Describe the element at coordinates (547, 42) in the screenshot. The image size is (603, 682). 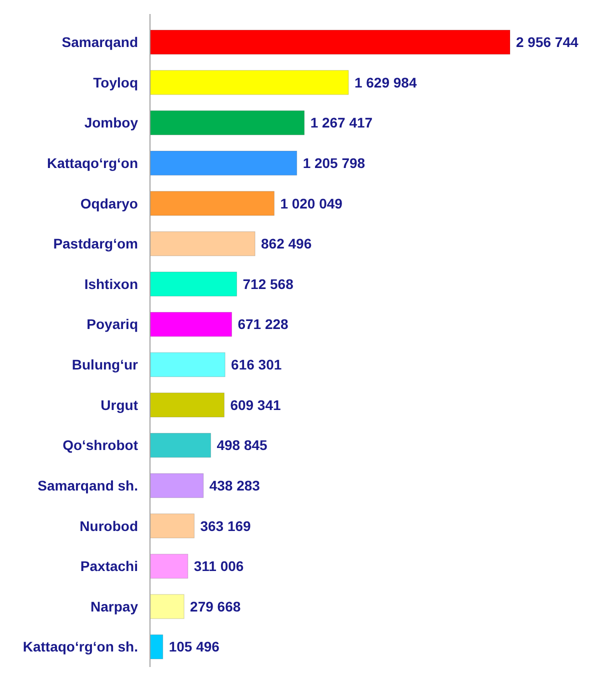
I see `data-label: 2 956 744` at that location.